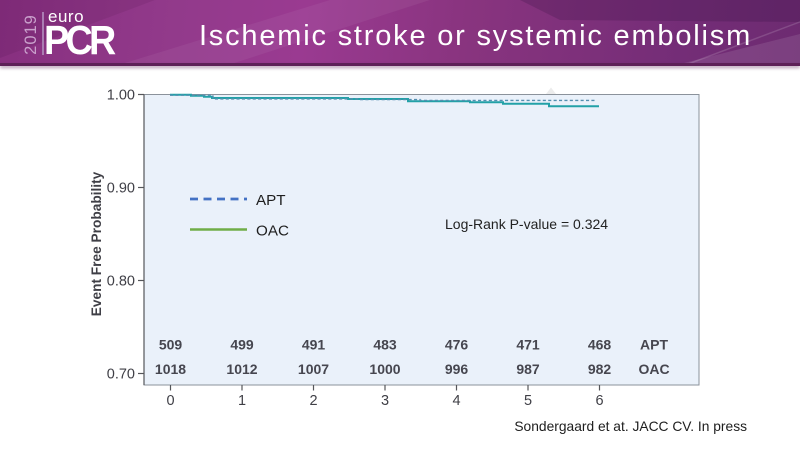  What do you see at coordinates (528, 401) in the screenshot?
I see `svg-text: 5` at bounding box center [528, 401].